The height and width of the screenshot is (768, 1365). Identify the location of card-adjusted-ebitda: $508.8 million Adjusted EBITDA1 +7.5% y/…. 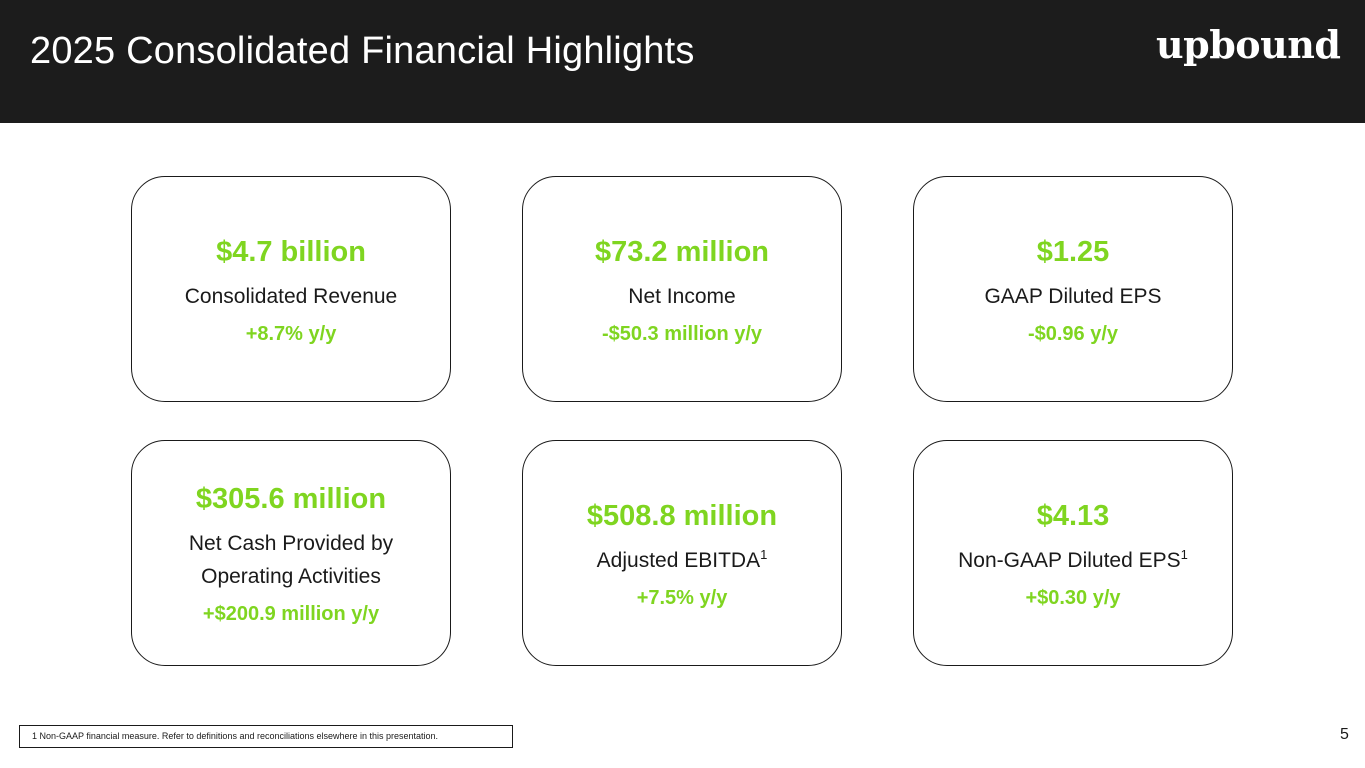
(682, 553).